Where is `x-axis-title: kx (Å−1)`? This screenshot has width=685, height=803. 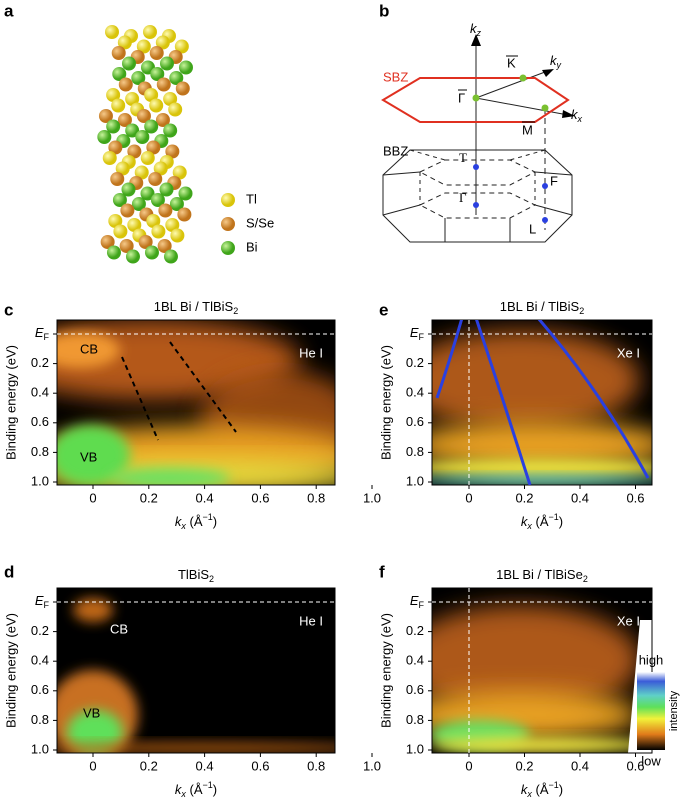 x-axis-title: kx (Å−1) is located at coordinates (196, 521).